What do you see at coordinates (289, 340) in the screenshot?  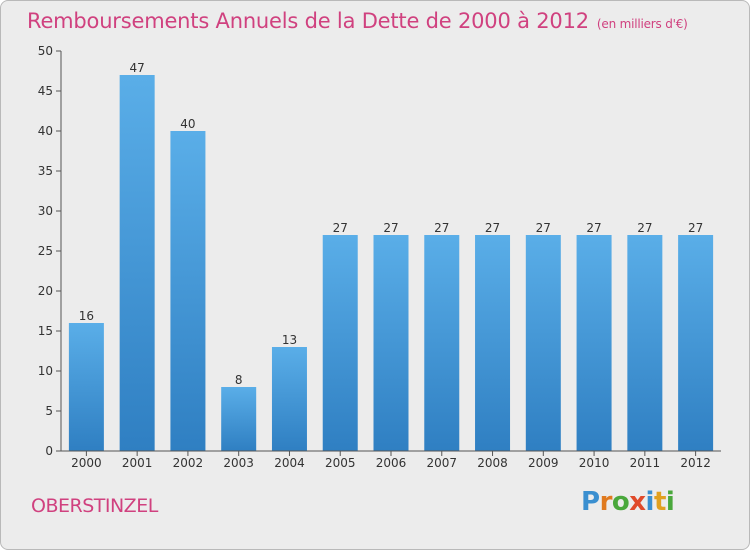 I see `bar-value-label: 13` at bounding box center [289, 340].